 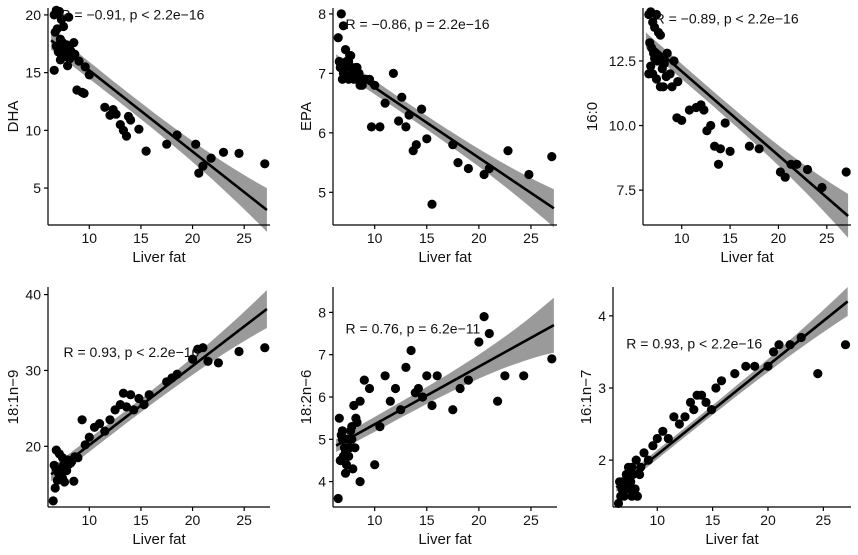 I want to click on correlation-p: p < 2.2e−16, so click(x=162, y=352).